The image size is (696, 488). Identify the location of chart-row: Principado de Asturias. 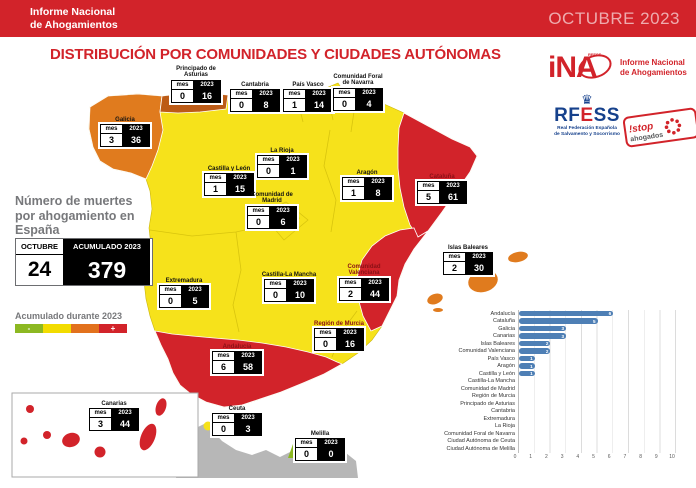
(561, 404).